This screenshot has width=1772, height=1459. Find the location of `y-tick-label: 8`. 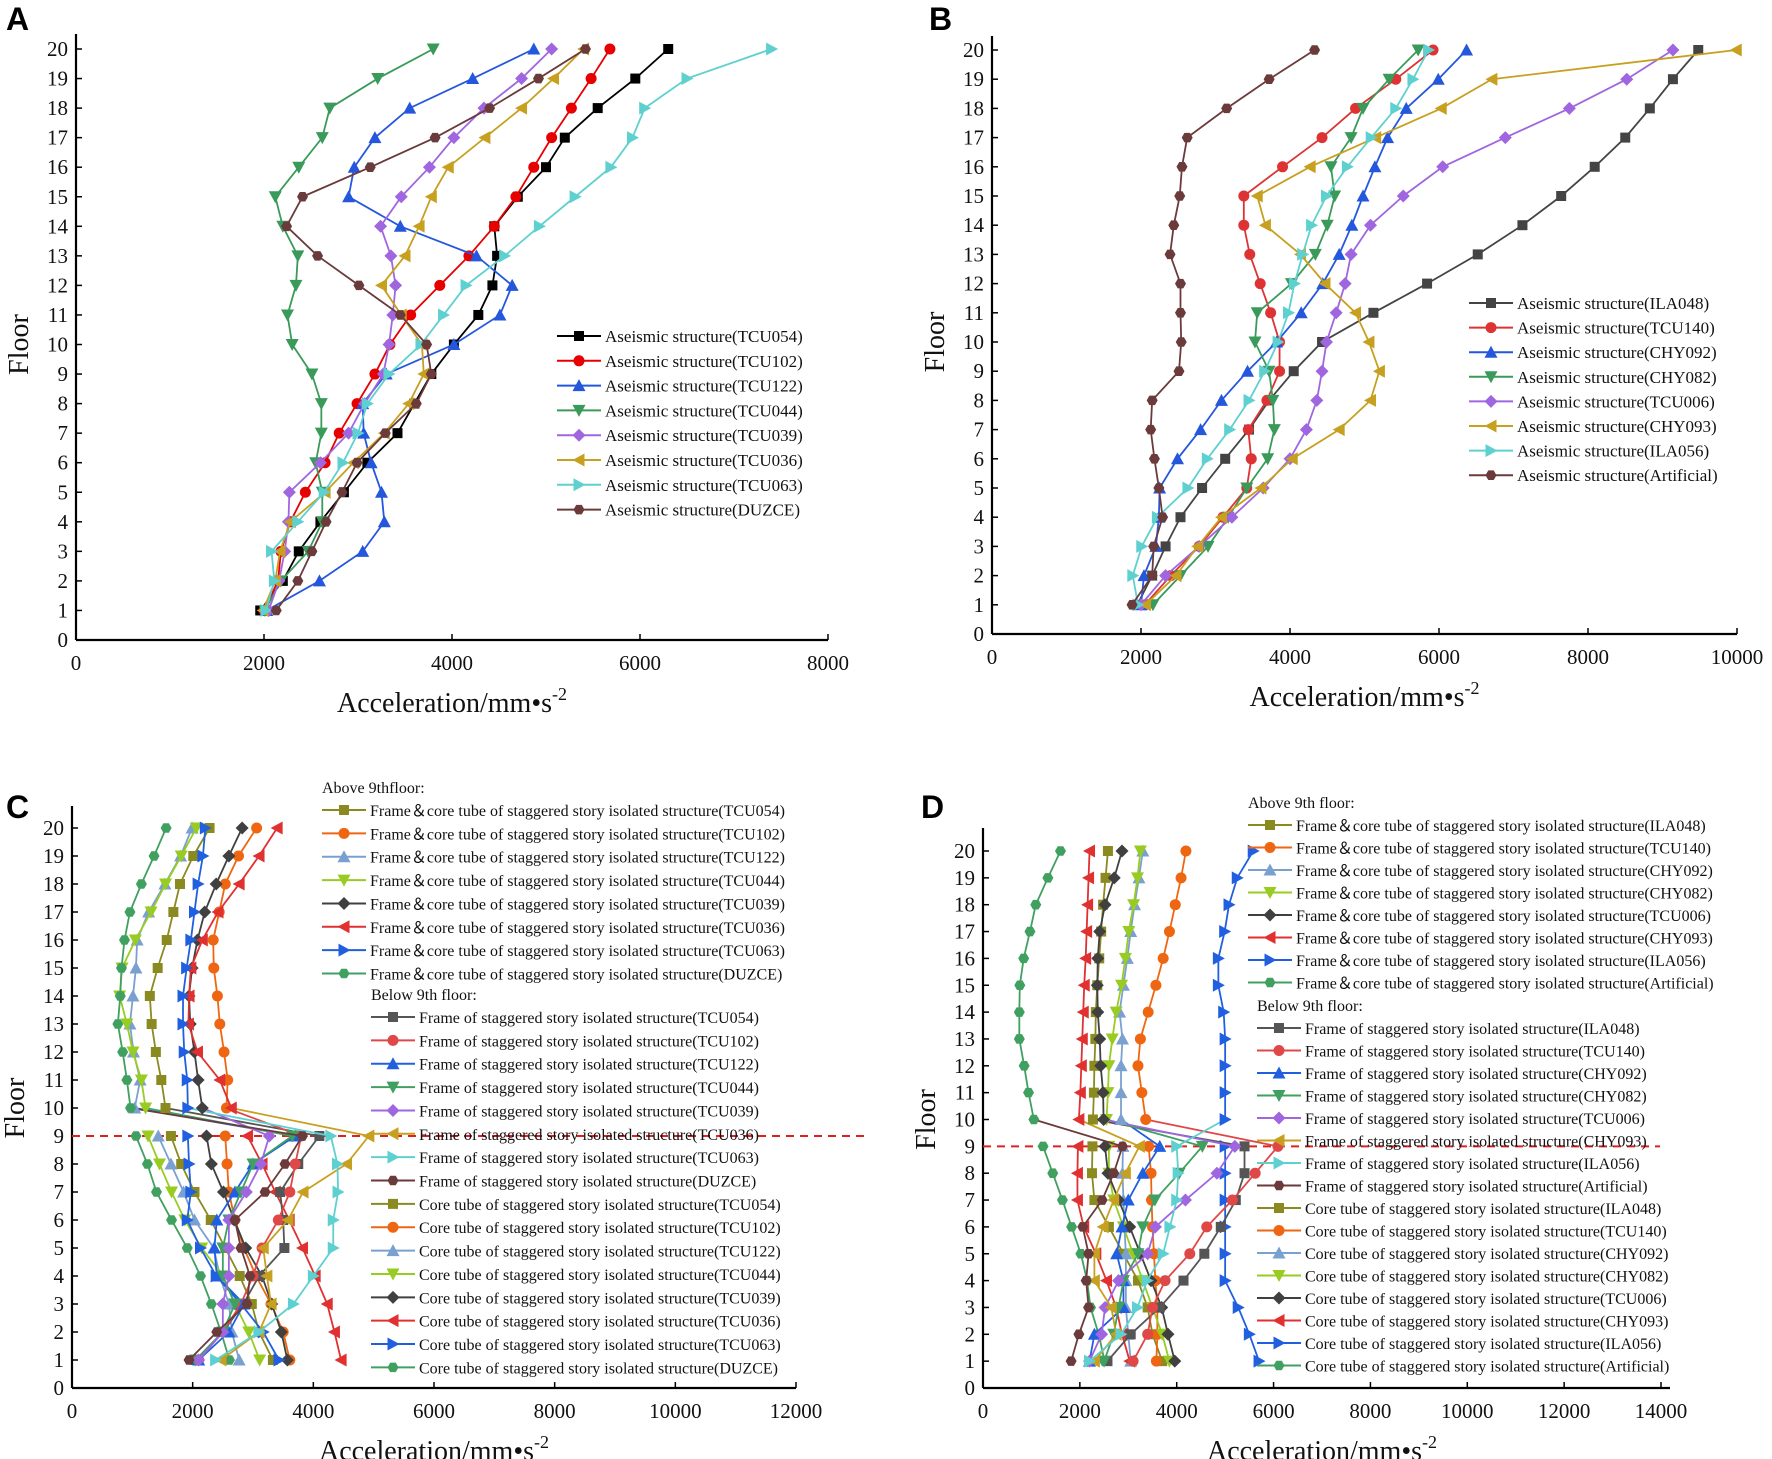

y-tick-label: 8 is located at coordinates (63, 404).